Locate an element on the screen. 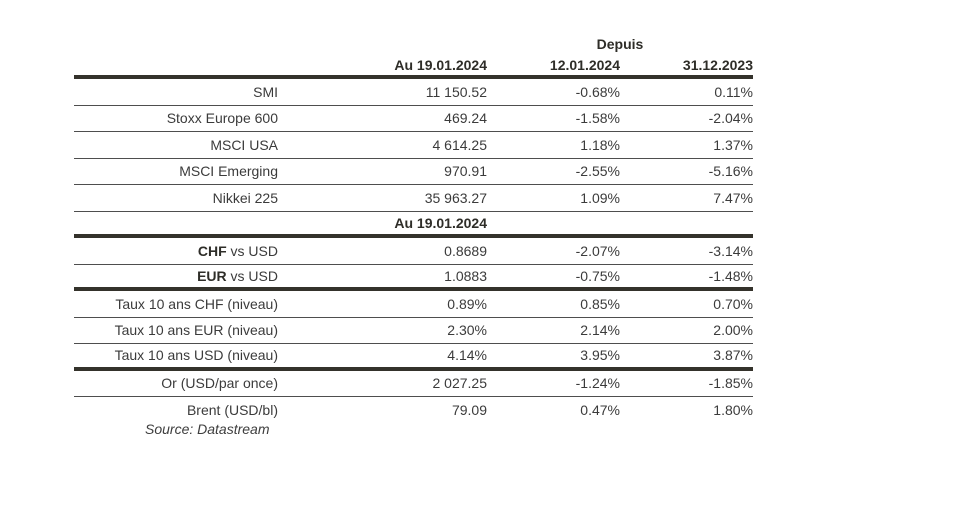  source-note: Source: Datastream is located at coordinates (207, 429).